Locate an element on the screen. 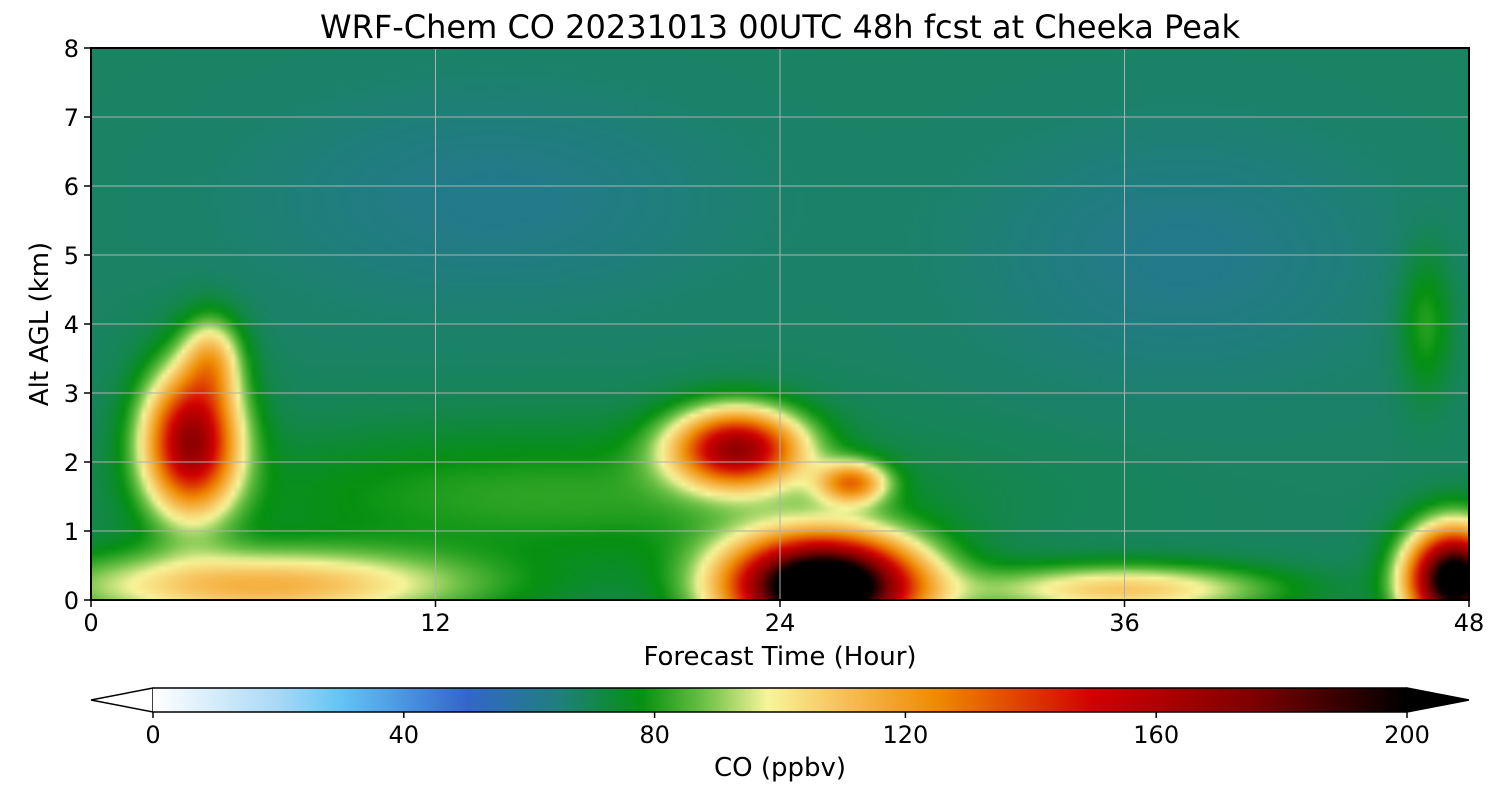  x-axis-ticks: 0 12 24 36 48 is located at coordinates (783, 618).